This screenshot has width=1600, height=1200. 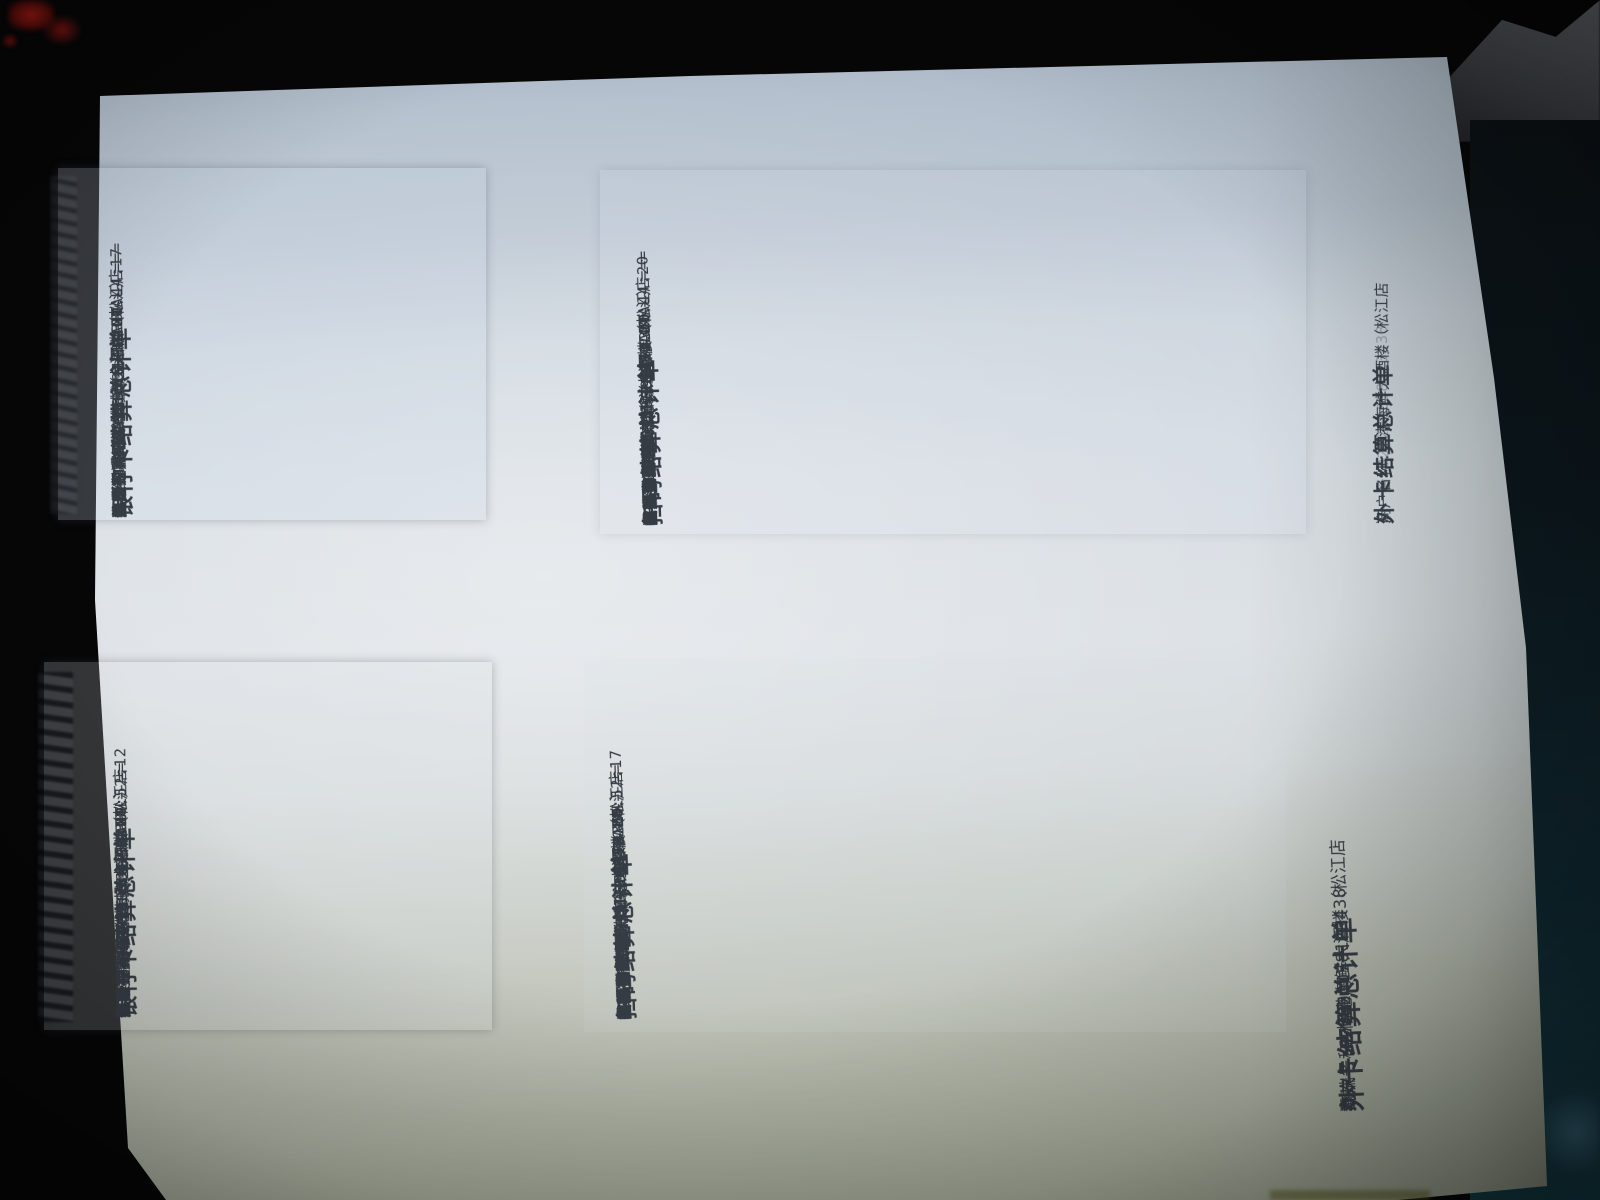 What do you see at coordinates (1350, 1195) in the screenshot?
I see `background-sliver` at bounding box center [1350, 1195].